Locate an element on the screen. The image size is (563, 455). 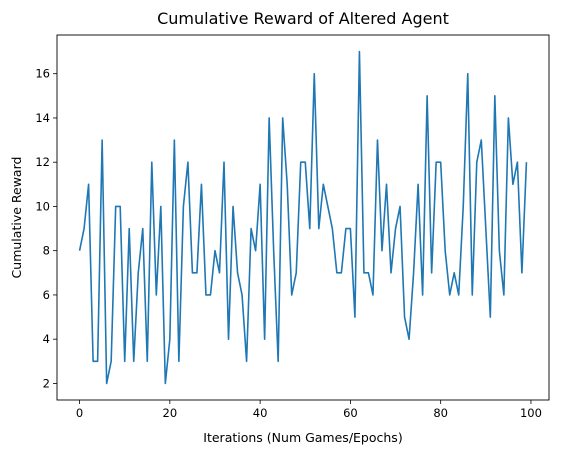
x-tick-label: 100 is located at coordinates (531, 413).